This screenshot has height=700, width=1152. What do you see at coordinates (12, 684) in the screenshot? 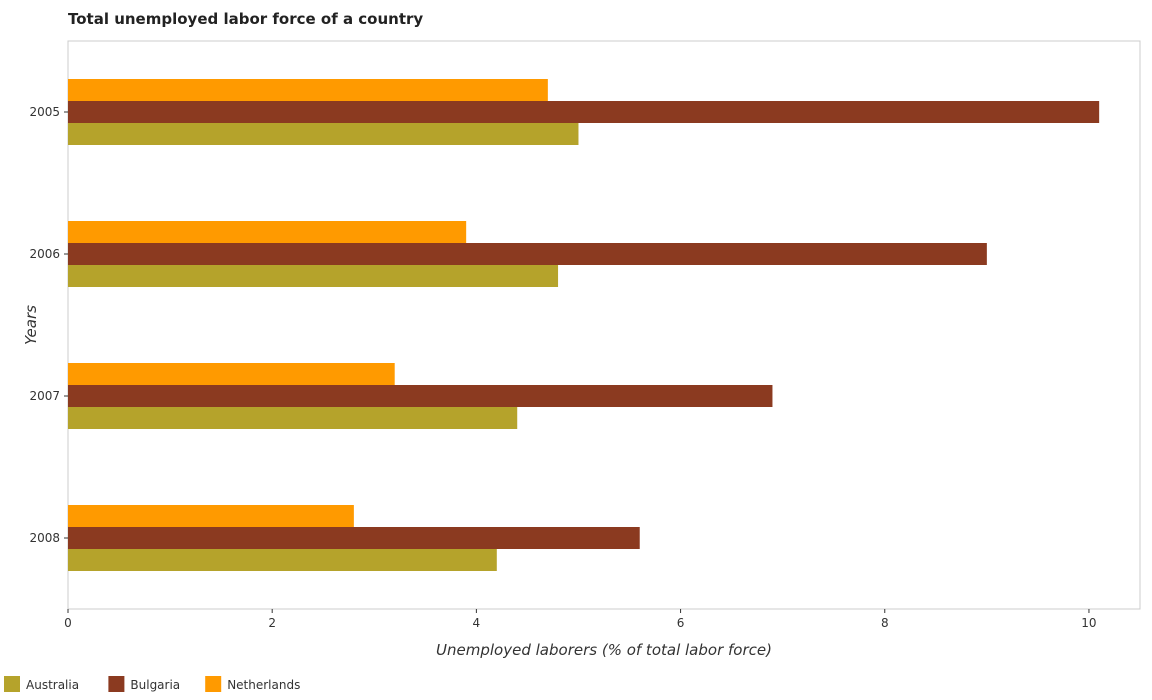
I see `legend-swatch-australia` at bounding box center [12, 684].